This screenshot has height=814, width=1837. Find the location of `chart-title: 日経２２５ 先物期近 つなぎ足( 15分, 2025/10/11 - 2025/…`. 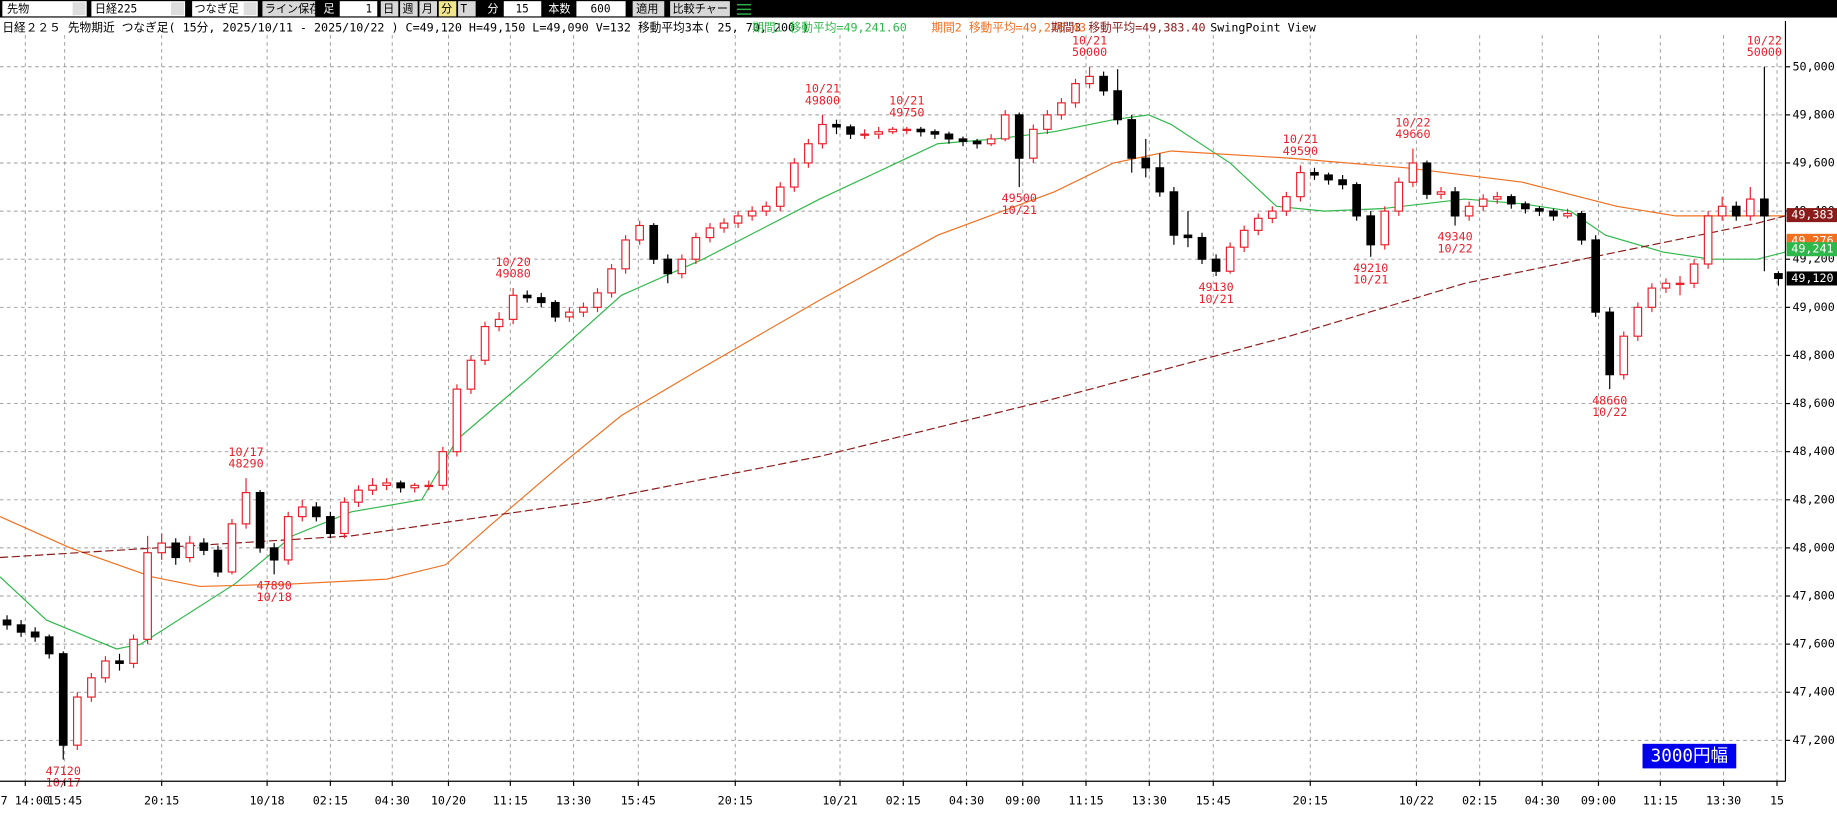

chart-title: 日経２２５ 先物期近 つなぎ足( 15分, 2025/10/11 - 2025/… is located at coordinates (405, 28).